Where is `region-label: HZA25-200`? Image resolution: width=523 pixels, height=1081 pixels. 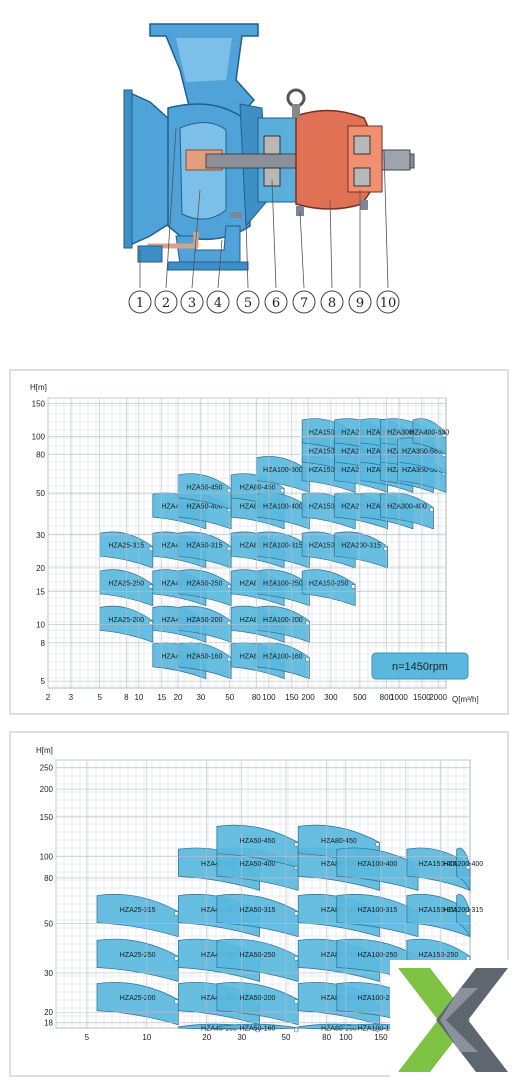 region-label: HZA25-200 is located at coordinates (138, 998).